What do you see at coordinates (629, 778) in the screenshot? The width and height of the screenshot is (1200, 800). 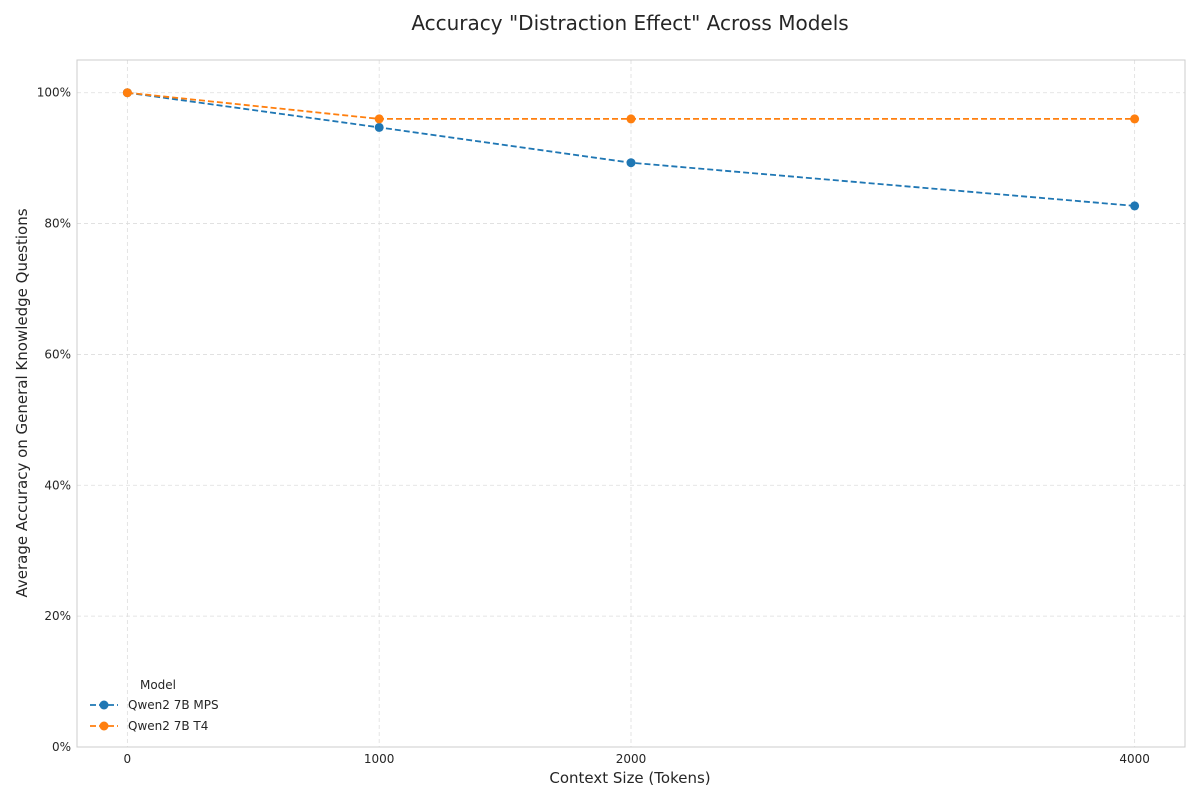 I see `x-axis-label: Context Size (Tokens)` at bounding box center [629, 778].